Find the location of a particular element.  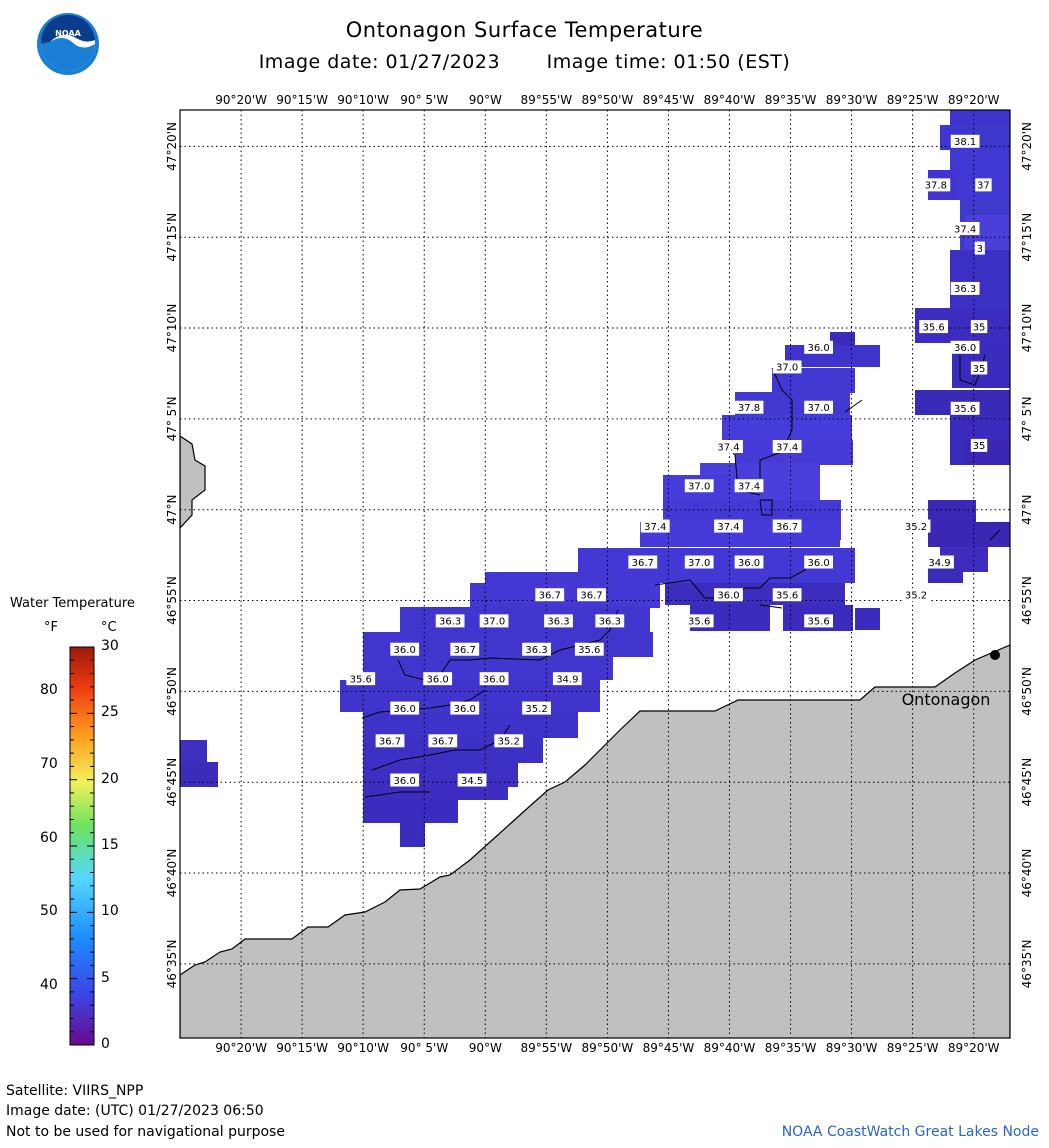

temperature-label: 3 is located at coordinates (979, 248).